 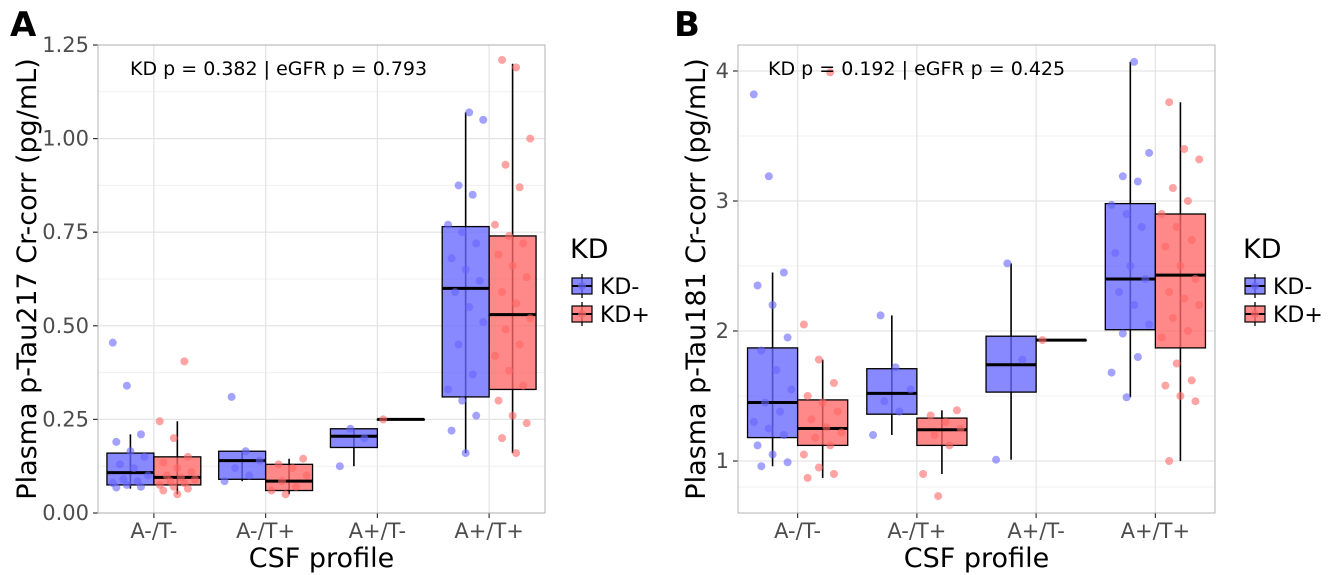 I want to click on y-tick-label: 0.50, so click(x=65, y=326).